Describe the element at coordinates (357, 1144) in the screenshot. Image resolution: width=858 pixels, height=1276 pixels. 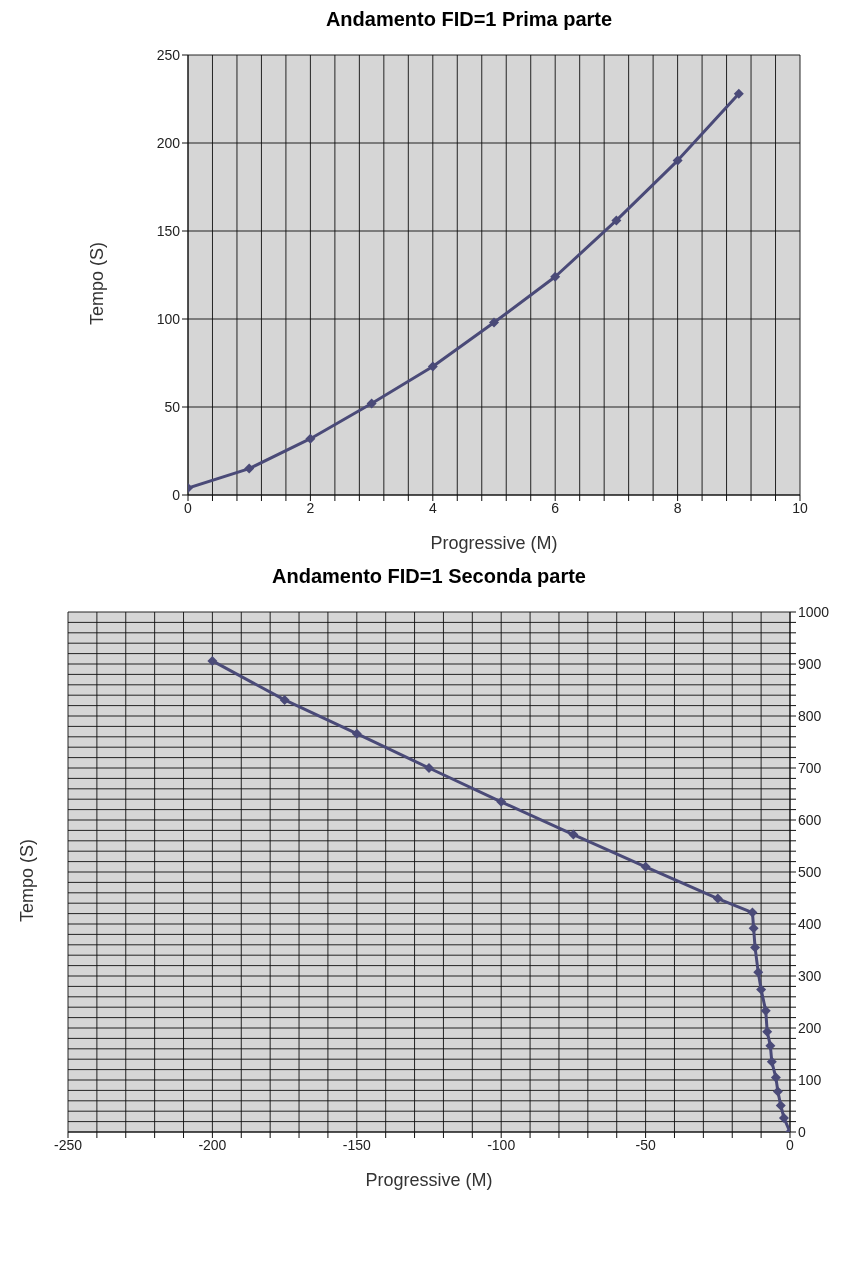
I see `x-tick-label: -150` at that location.